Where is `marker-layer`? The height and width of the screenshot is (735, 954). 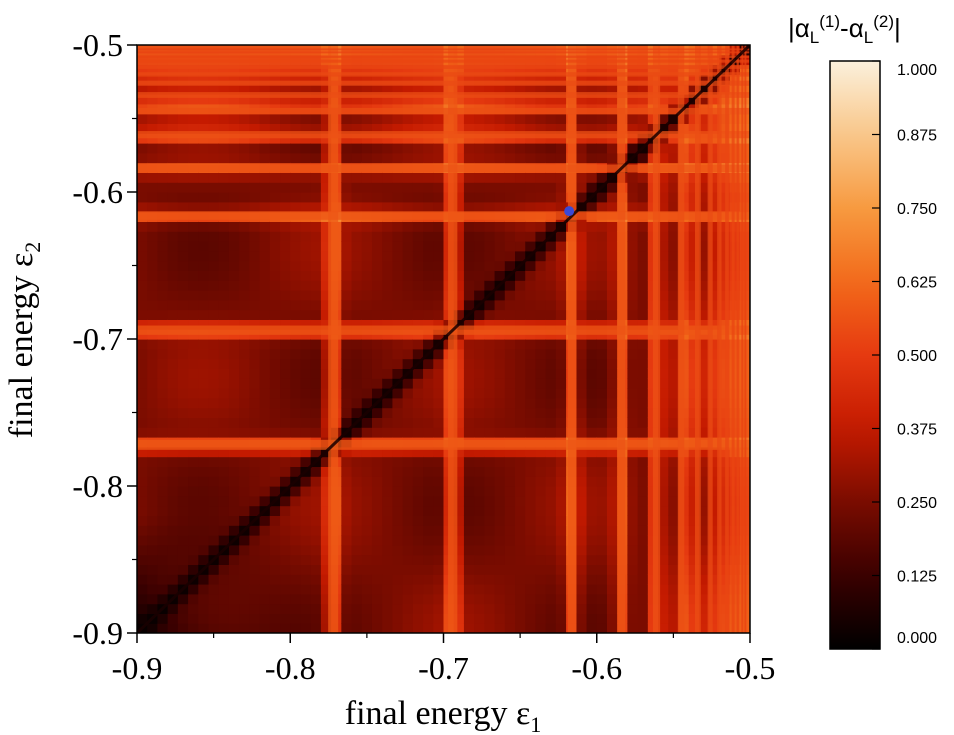 marker-layer is located at coordinates (569, 211).